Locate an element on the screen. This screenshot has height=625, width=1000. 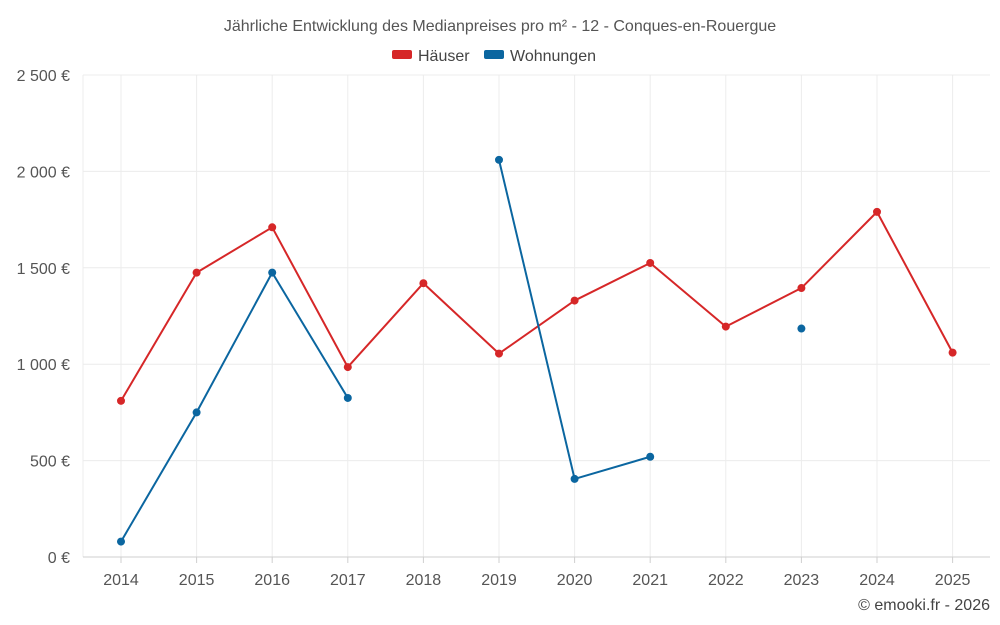
x-tick-label: 2023 is located at coordinates (802, 580).